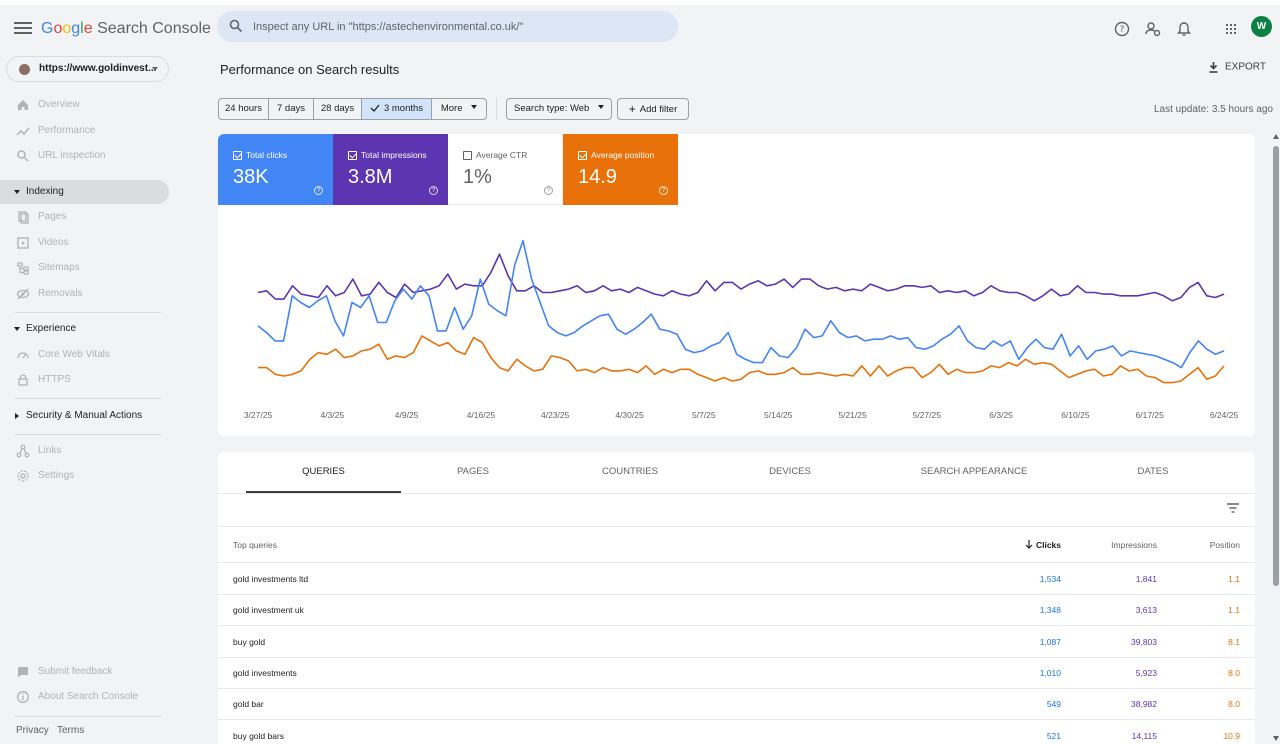 The image size is (1280, 744). I want to click on scrollbar-thumb, so click(1276, 366).